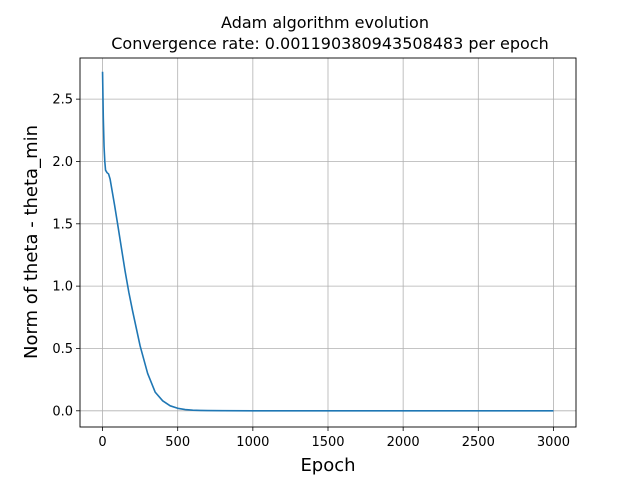  I want to click on y-tick-label: 0.0, so click(62, 411).